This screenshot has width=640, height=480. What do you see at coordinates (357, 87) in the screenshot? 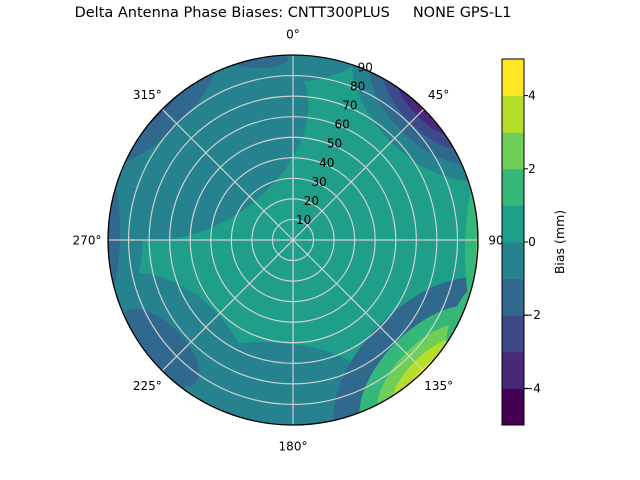
I see `radial-tick-label-80: 80` at bounding box center [357, 87].